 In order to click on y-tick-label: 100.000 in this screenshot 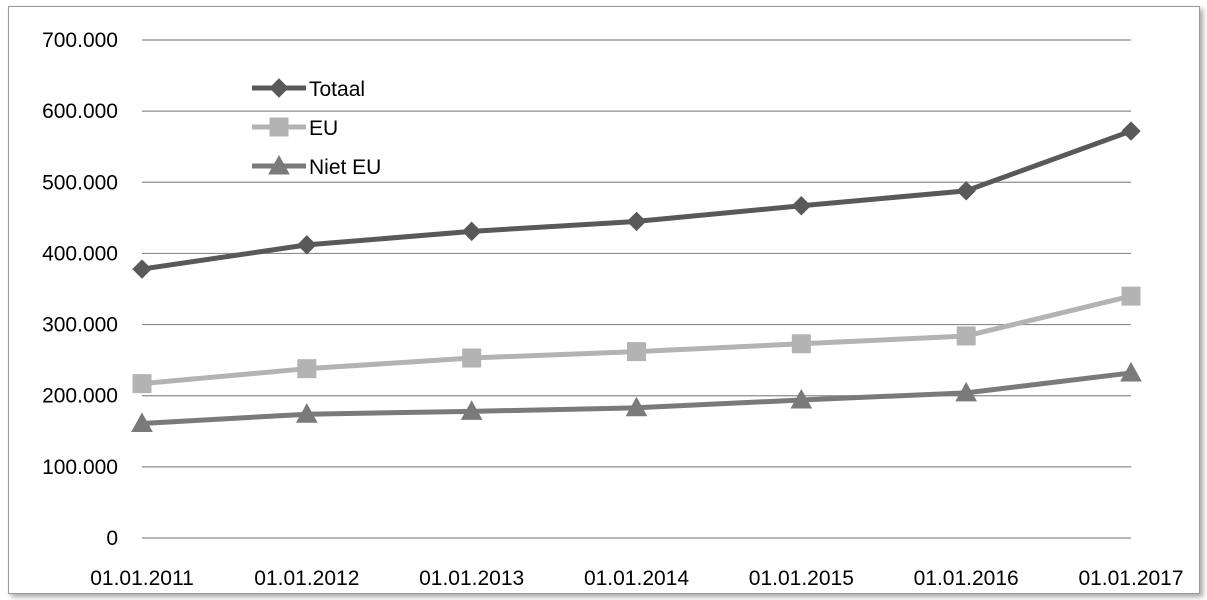, I will do `click(80, 467)`.